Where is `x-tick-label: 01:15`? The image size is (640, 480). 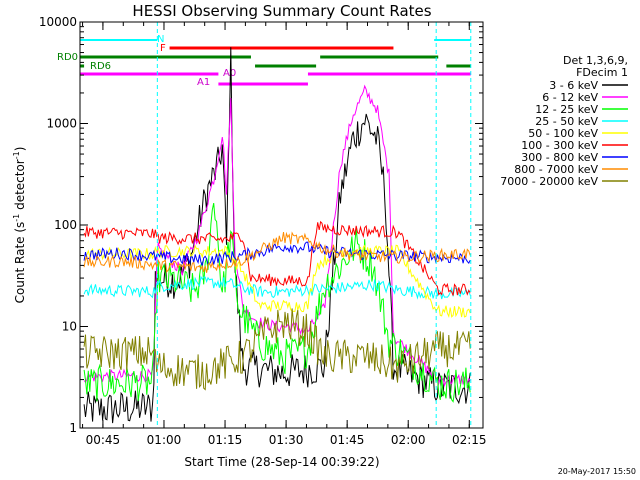 x-tick-label: 01:15 is located at coordinates (225, 440).